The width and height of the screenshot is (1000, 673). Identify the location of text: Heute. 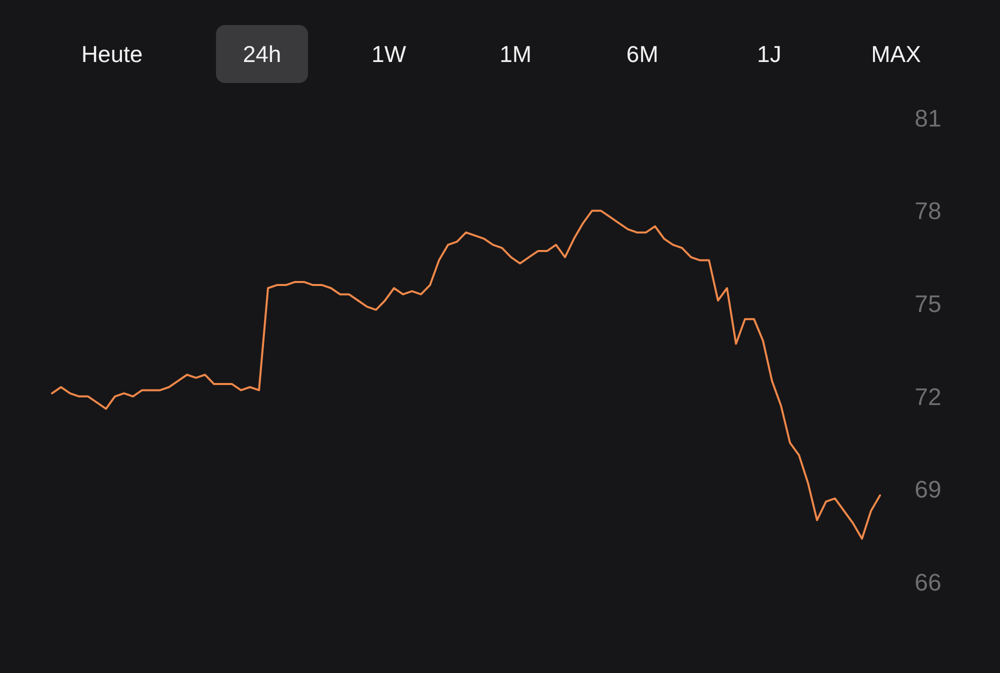
(112, 54).